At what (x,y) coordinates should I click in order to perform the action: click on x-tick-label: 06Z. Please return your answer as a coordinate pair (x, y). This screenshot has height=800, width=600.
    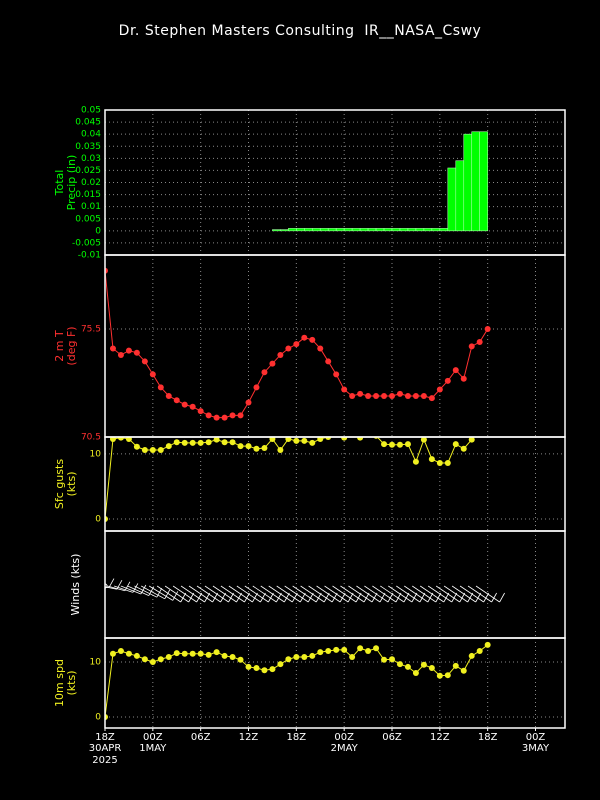
    Looking at the image, I should click on (201, 737).